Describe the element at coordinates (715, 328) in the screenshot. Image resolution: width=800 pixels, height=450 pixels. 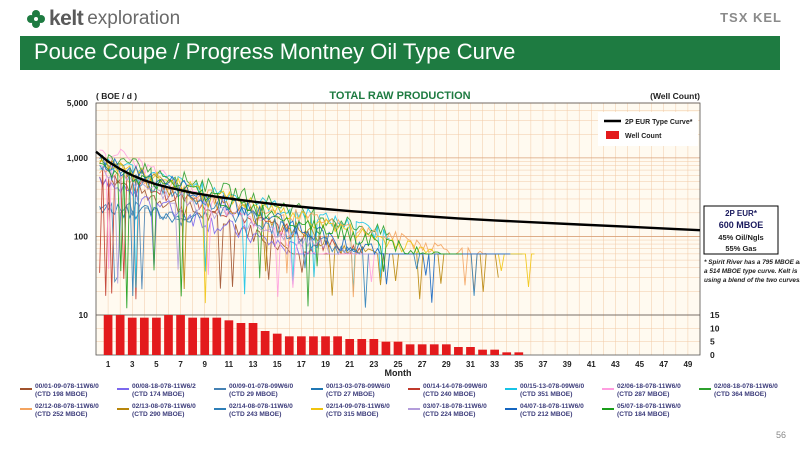
I see `y2-tick-label: 10` at that location.